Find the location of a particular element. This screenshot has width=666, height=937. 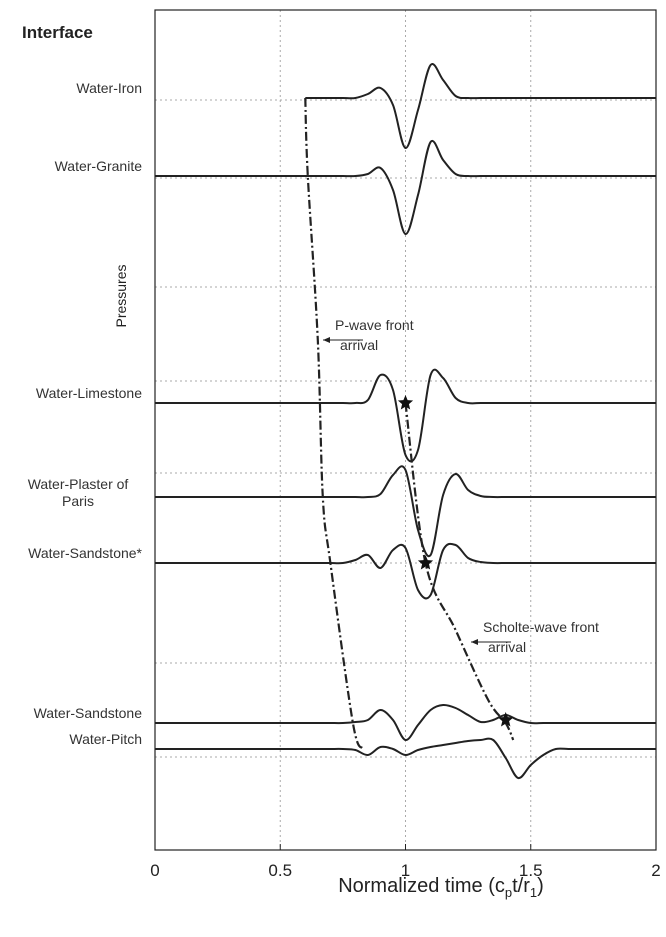

series-label-line: Paris is located at coordinates (78, 501).